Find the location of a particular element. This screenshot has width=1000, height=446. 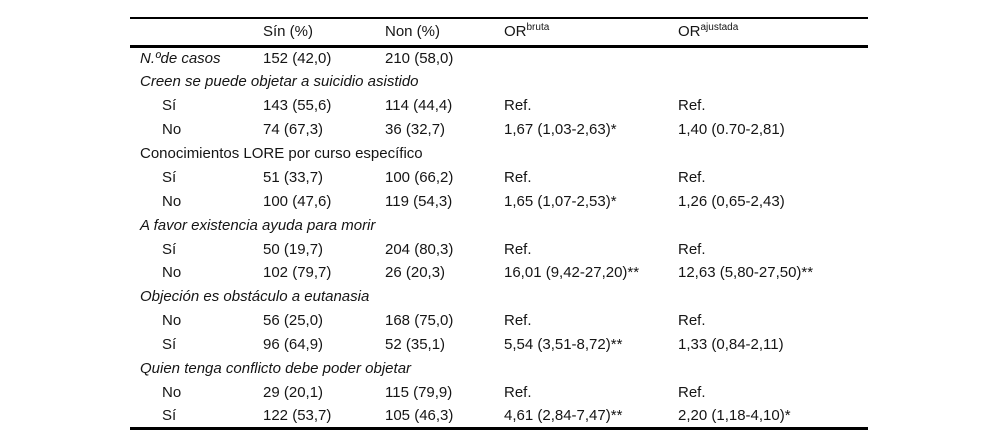

table-row: No 56 (25,0) 168 (75,0) Ref. Ref. is located at coordinates (499, 321).